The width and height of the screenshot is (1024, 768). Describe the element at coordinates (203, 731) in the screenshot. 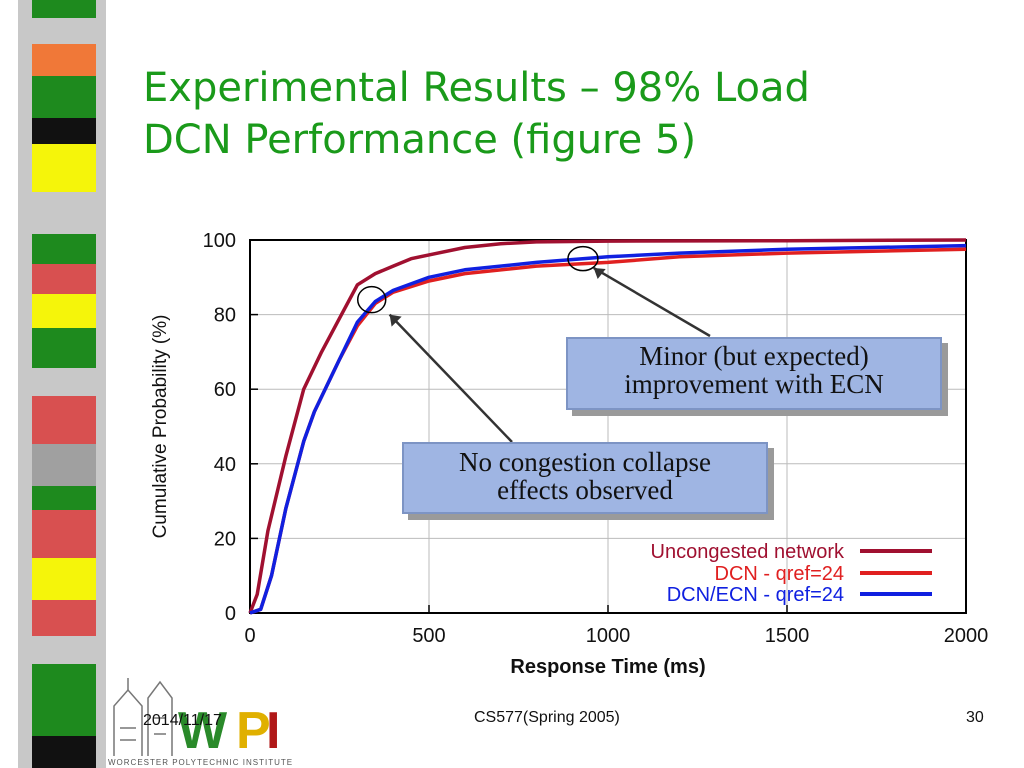

I see `svg-text: W` at that location.